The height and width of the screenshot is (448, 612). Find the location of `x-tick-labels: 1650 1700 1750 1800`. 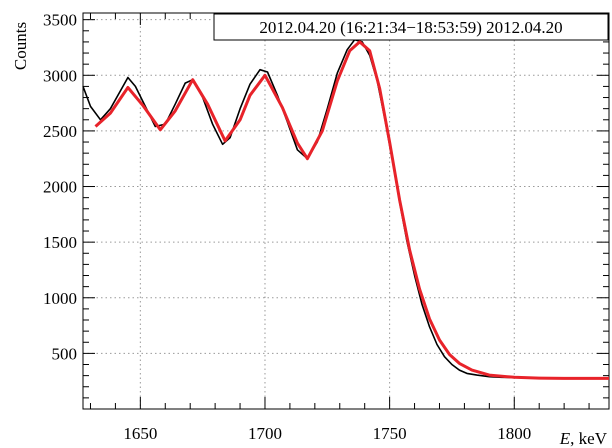

x-tick-labels: 1650 1700 1750 1800 is located at coordinates (327, 433).